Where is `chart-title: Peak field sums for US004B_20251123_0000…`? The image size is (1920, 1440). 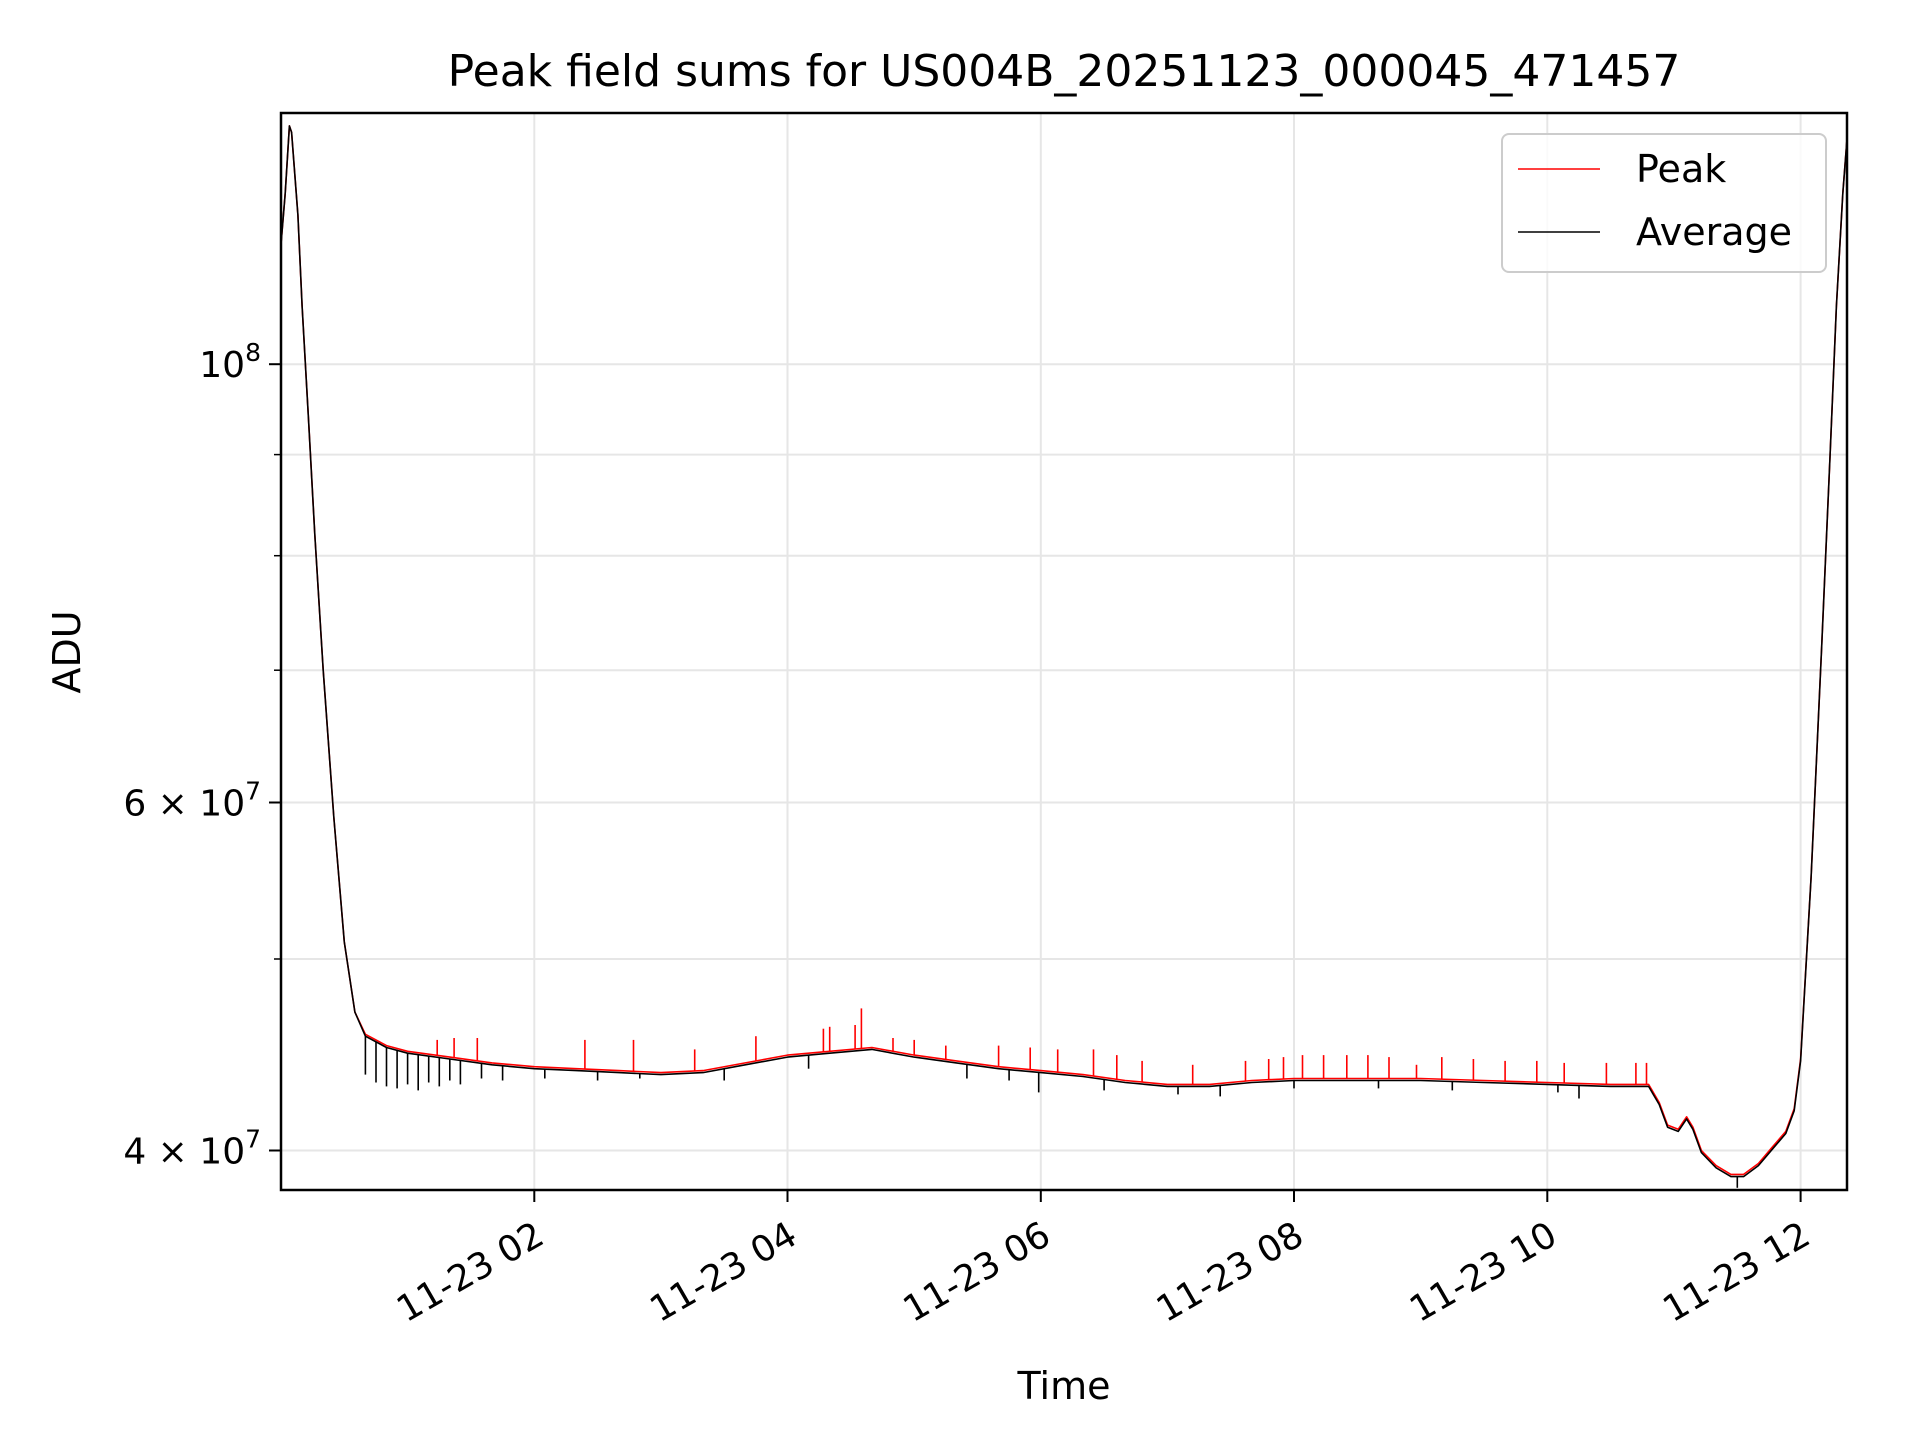
chart-title: Peak field sums for US004B_20251123_0000… is located at coordinates (1064, 71).